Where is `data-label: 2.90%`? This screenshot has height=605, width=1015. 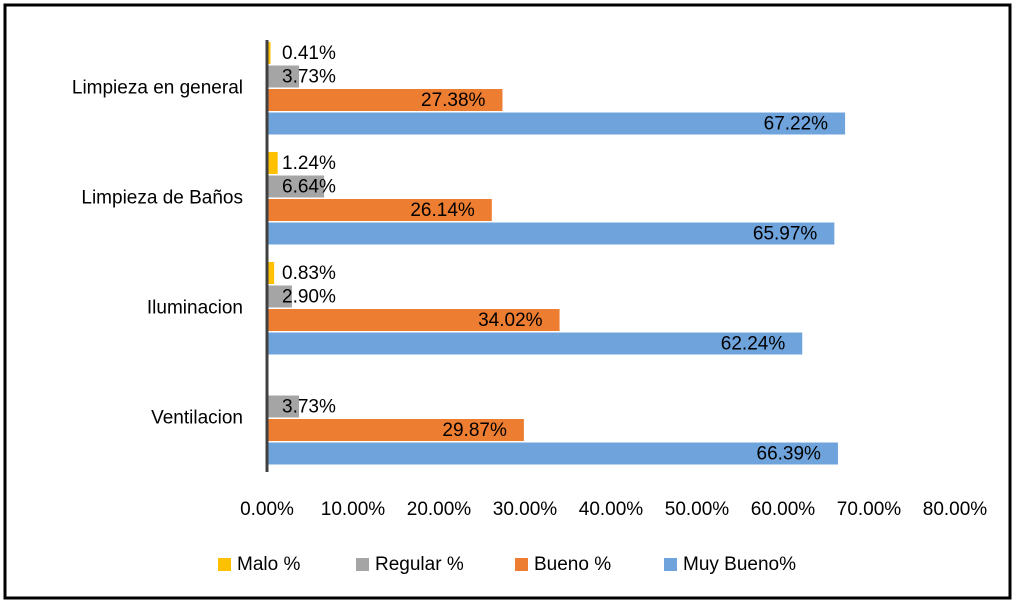
data-label: 2.90% is located at coordinates (309, 297).